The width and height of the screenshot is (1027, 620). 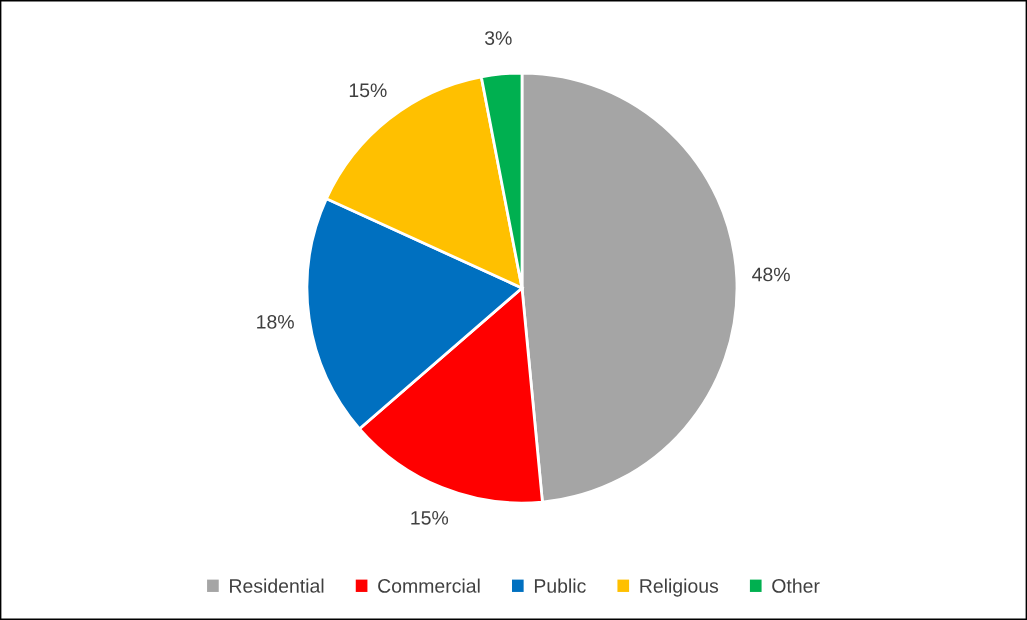 I want to click on data-label: 48%, so click(x=771, y=274).